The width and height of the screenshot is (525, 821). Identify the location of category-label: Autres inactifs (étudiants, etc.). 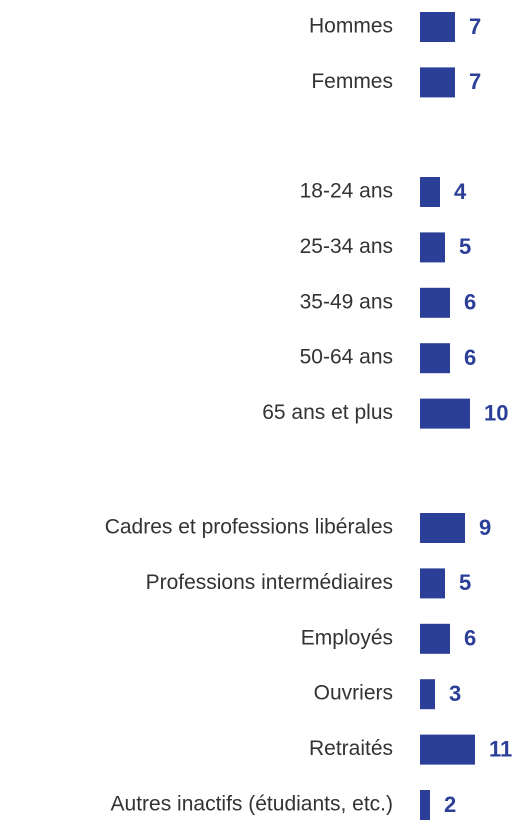
(252, 804).